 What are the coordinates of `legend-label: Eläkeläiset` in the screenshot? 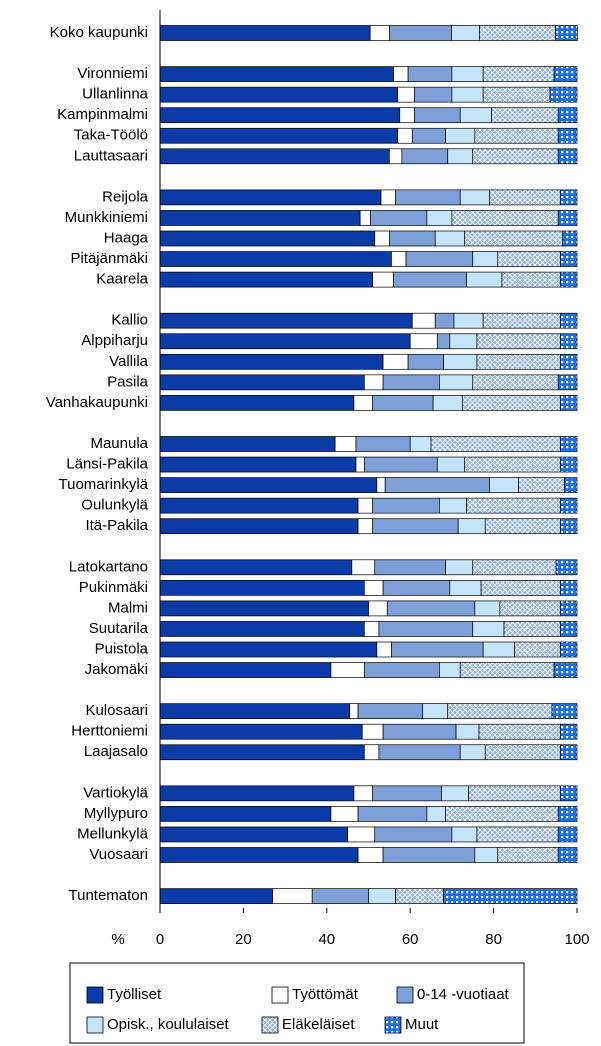 It's located at (318, 1024).